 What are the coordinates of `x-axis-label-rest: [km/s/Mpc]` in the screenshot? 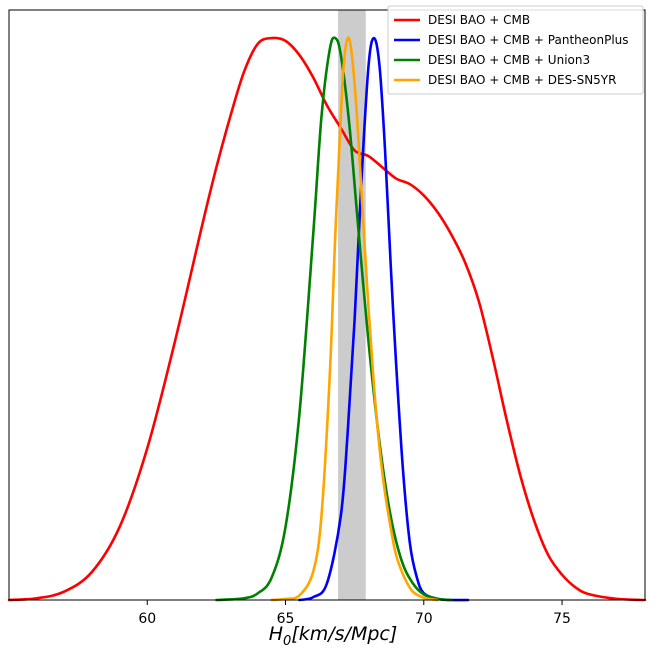 It's located at (344, 634).